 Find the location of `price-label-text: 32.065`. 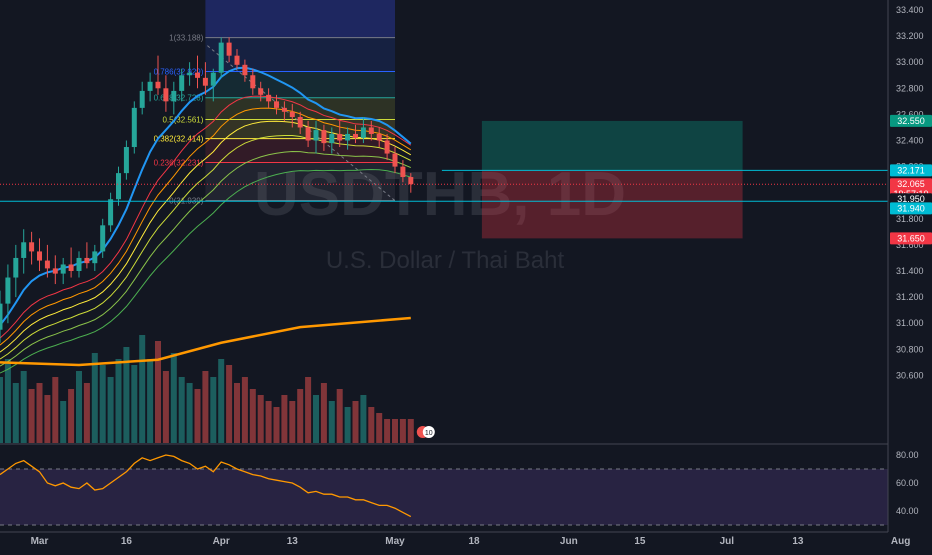

price-label-text: 32.065 is located at coordinates (911, 184).